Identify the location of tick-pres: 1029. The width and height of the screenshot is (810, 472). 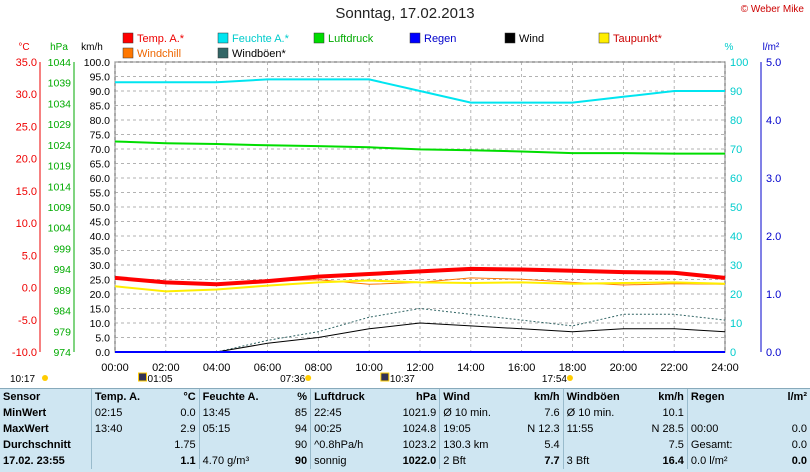
(60, 125).